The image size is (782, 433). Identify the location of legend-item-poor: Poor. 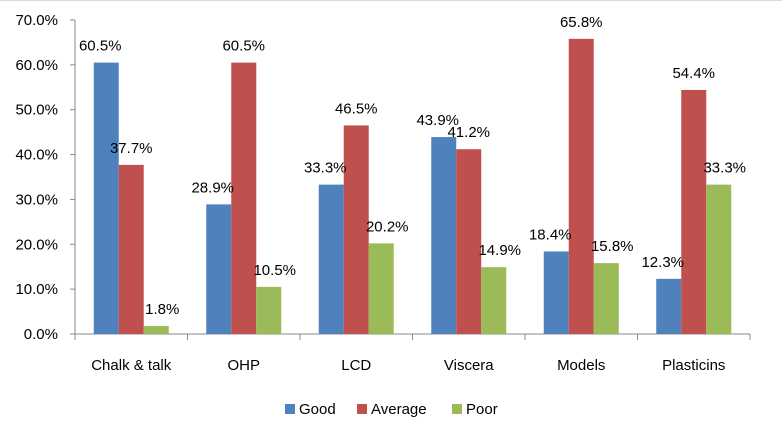
(475, 409).